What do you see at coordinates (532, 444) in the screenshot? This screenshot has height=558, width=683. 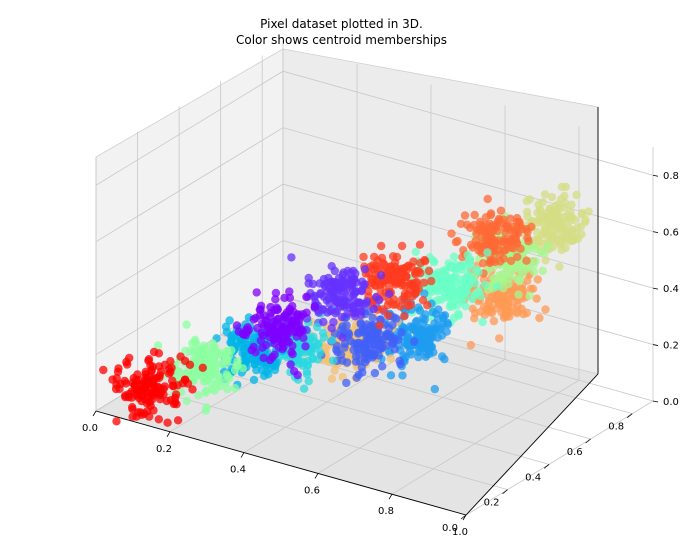 I see `y-axis-line` at bounding box center [532, 444].